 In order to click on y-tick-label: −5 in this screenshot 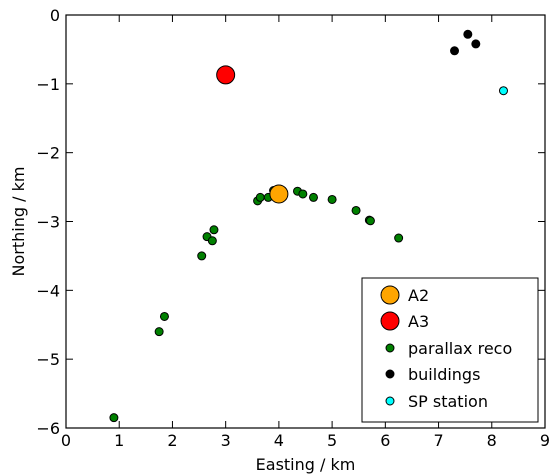, I will do `click(48, 359)`.